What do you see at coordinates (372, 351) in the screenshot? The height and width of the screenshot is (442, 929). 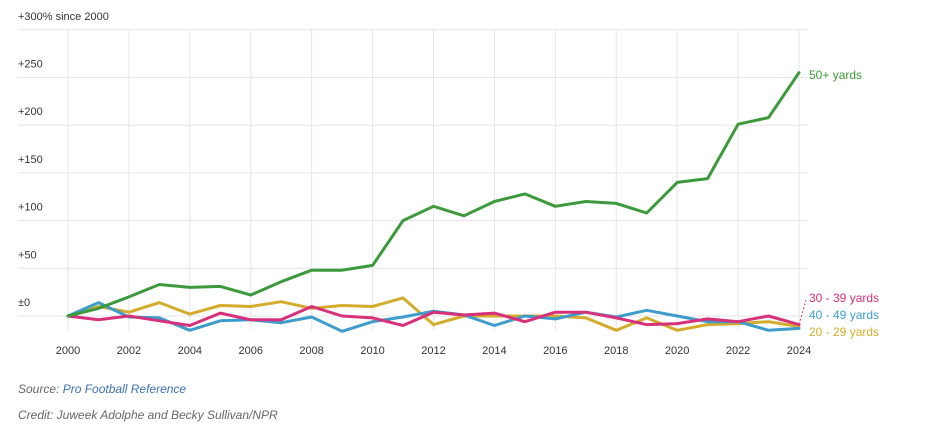 I see `x-tick-label: 2010` at bounding box center [372, 351].